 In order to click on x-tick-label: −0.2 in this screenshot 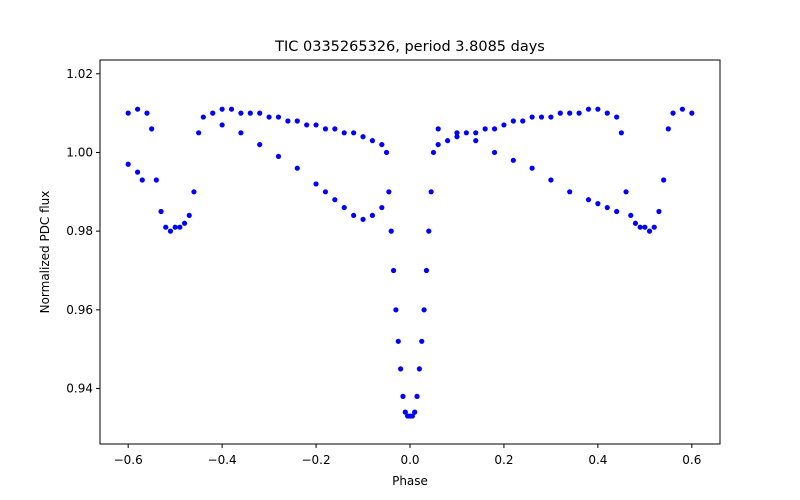, I will do `click(315, 460)`.